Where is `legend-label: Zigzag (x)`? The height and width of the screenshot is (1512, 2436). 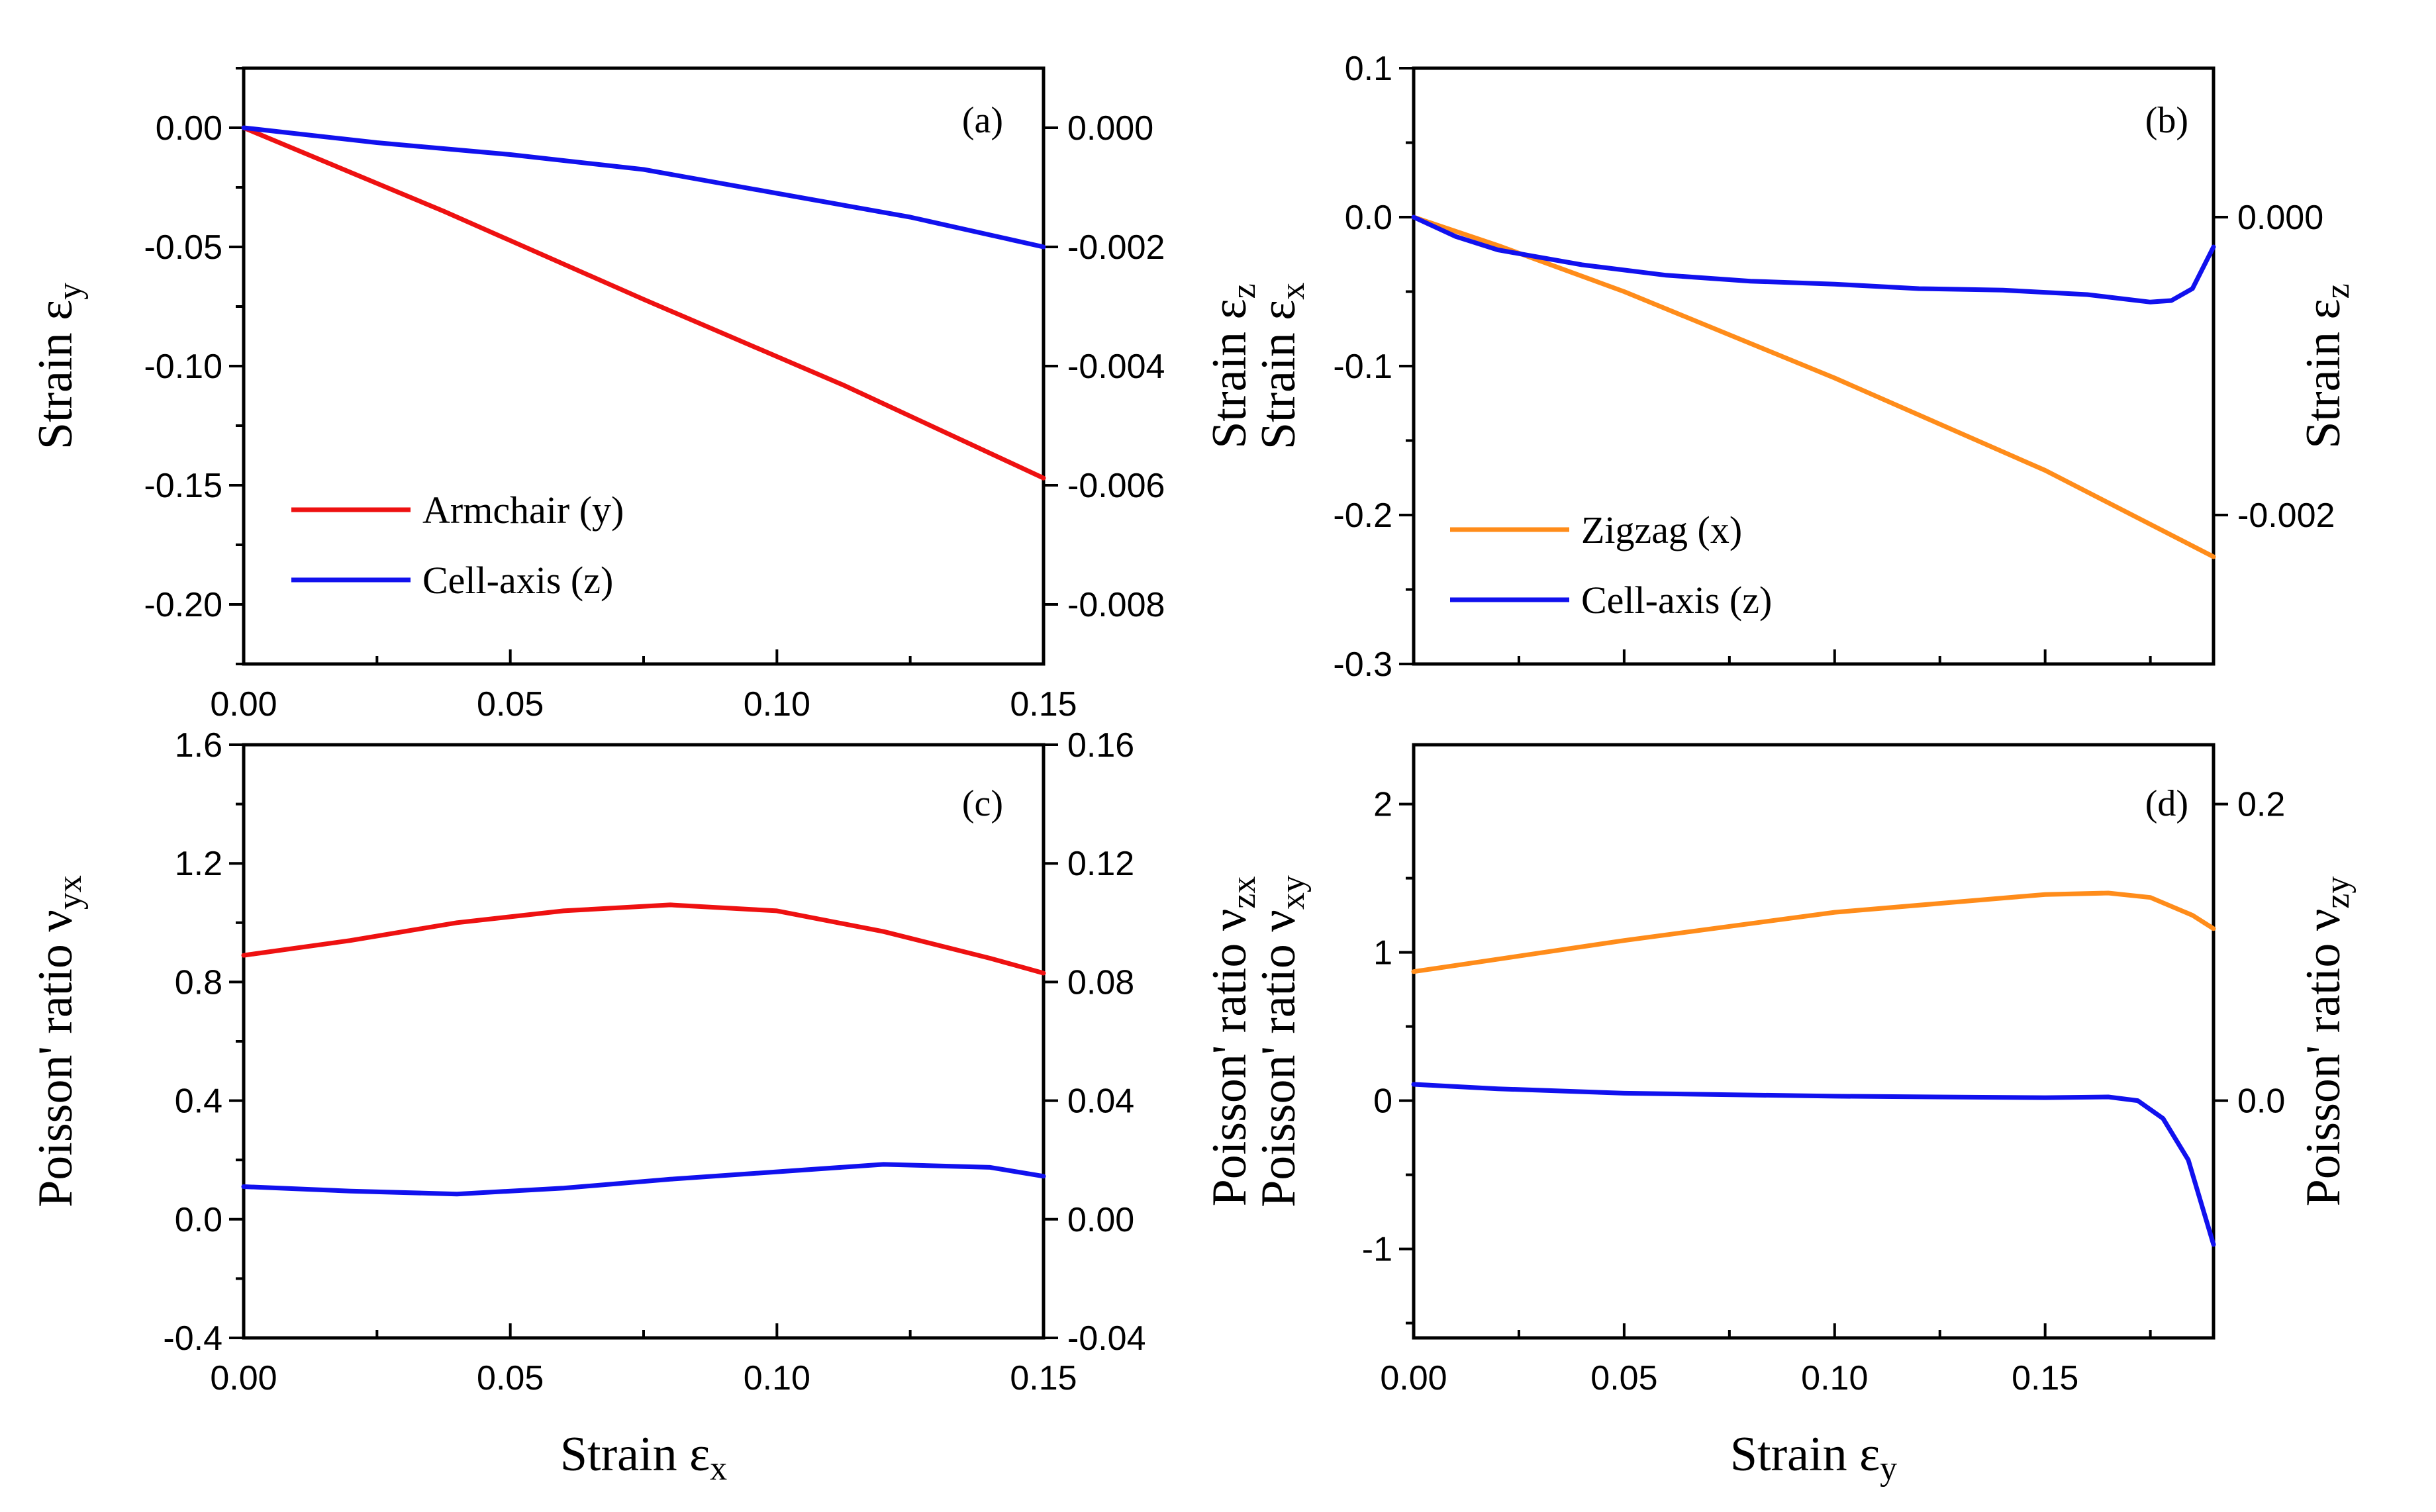 legend-label: Zigzag (x) is located at coordinates (1661, 530).